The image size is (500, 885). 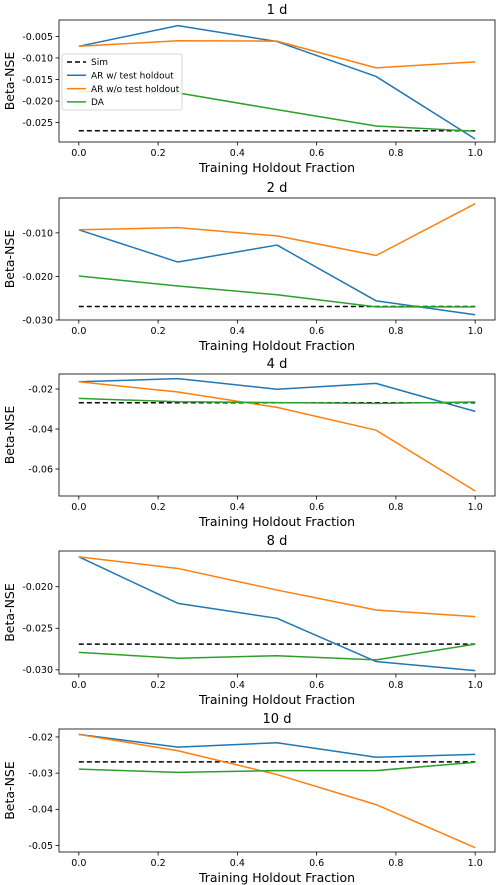 What do you see at coordinates (37, 80) in the screenshot?
I see `y-tick-label: -0.015` at bounding box center [37, 80].